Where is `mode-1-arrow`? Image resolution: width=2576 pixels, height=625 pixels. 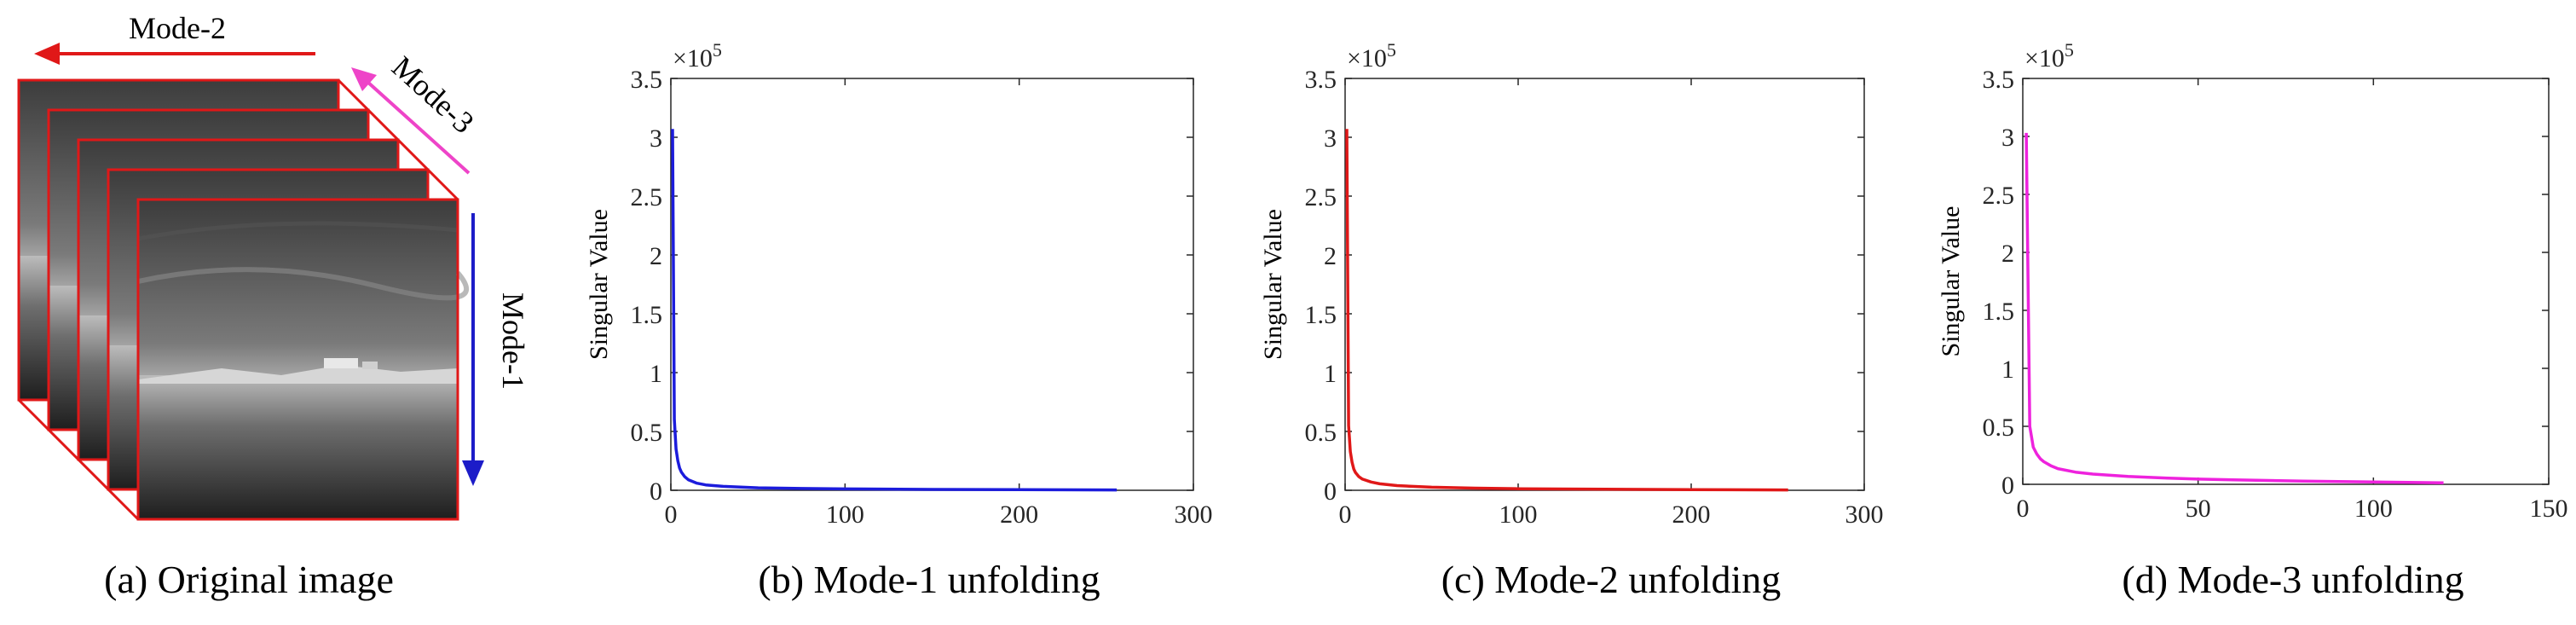
mode-1-arrow is located at coordinates (473, 350).